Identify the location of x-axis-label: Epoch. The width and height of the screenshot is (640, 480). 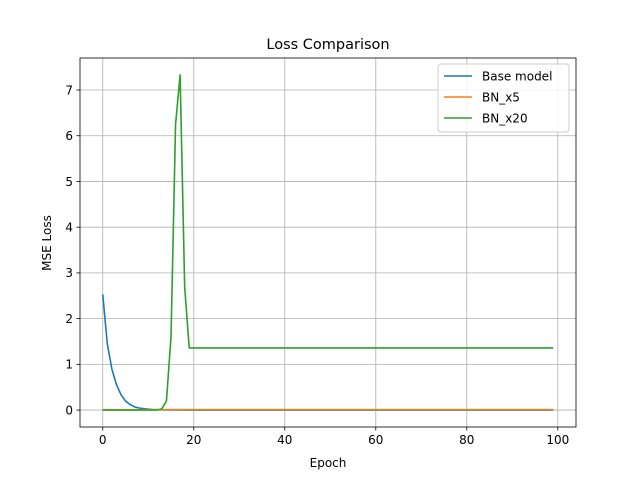
(328, 463).